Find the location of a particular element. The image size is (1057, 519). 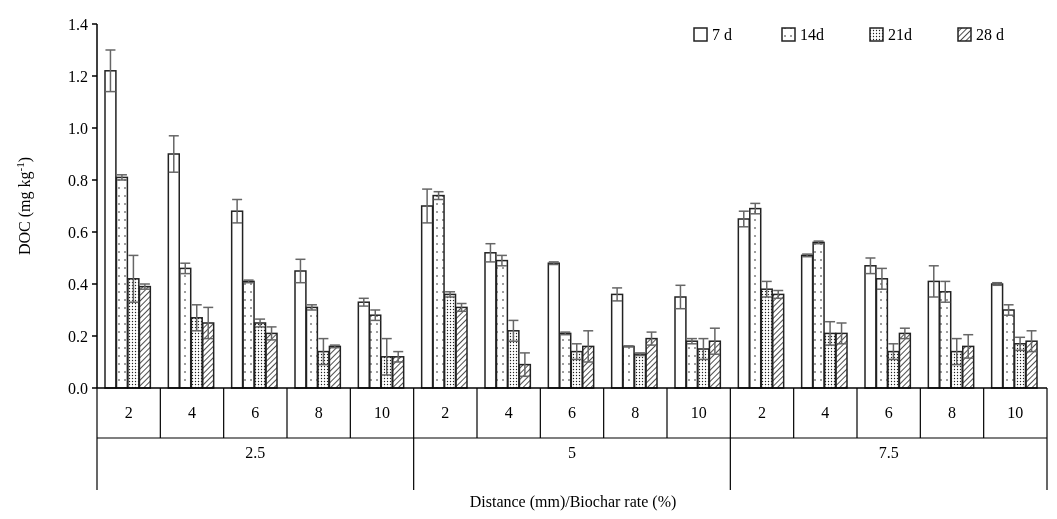

y-tick-label: 0.4 is located at coordinates (78, 284).